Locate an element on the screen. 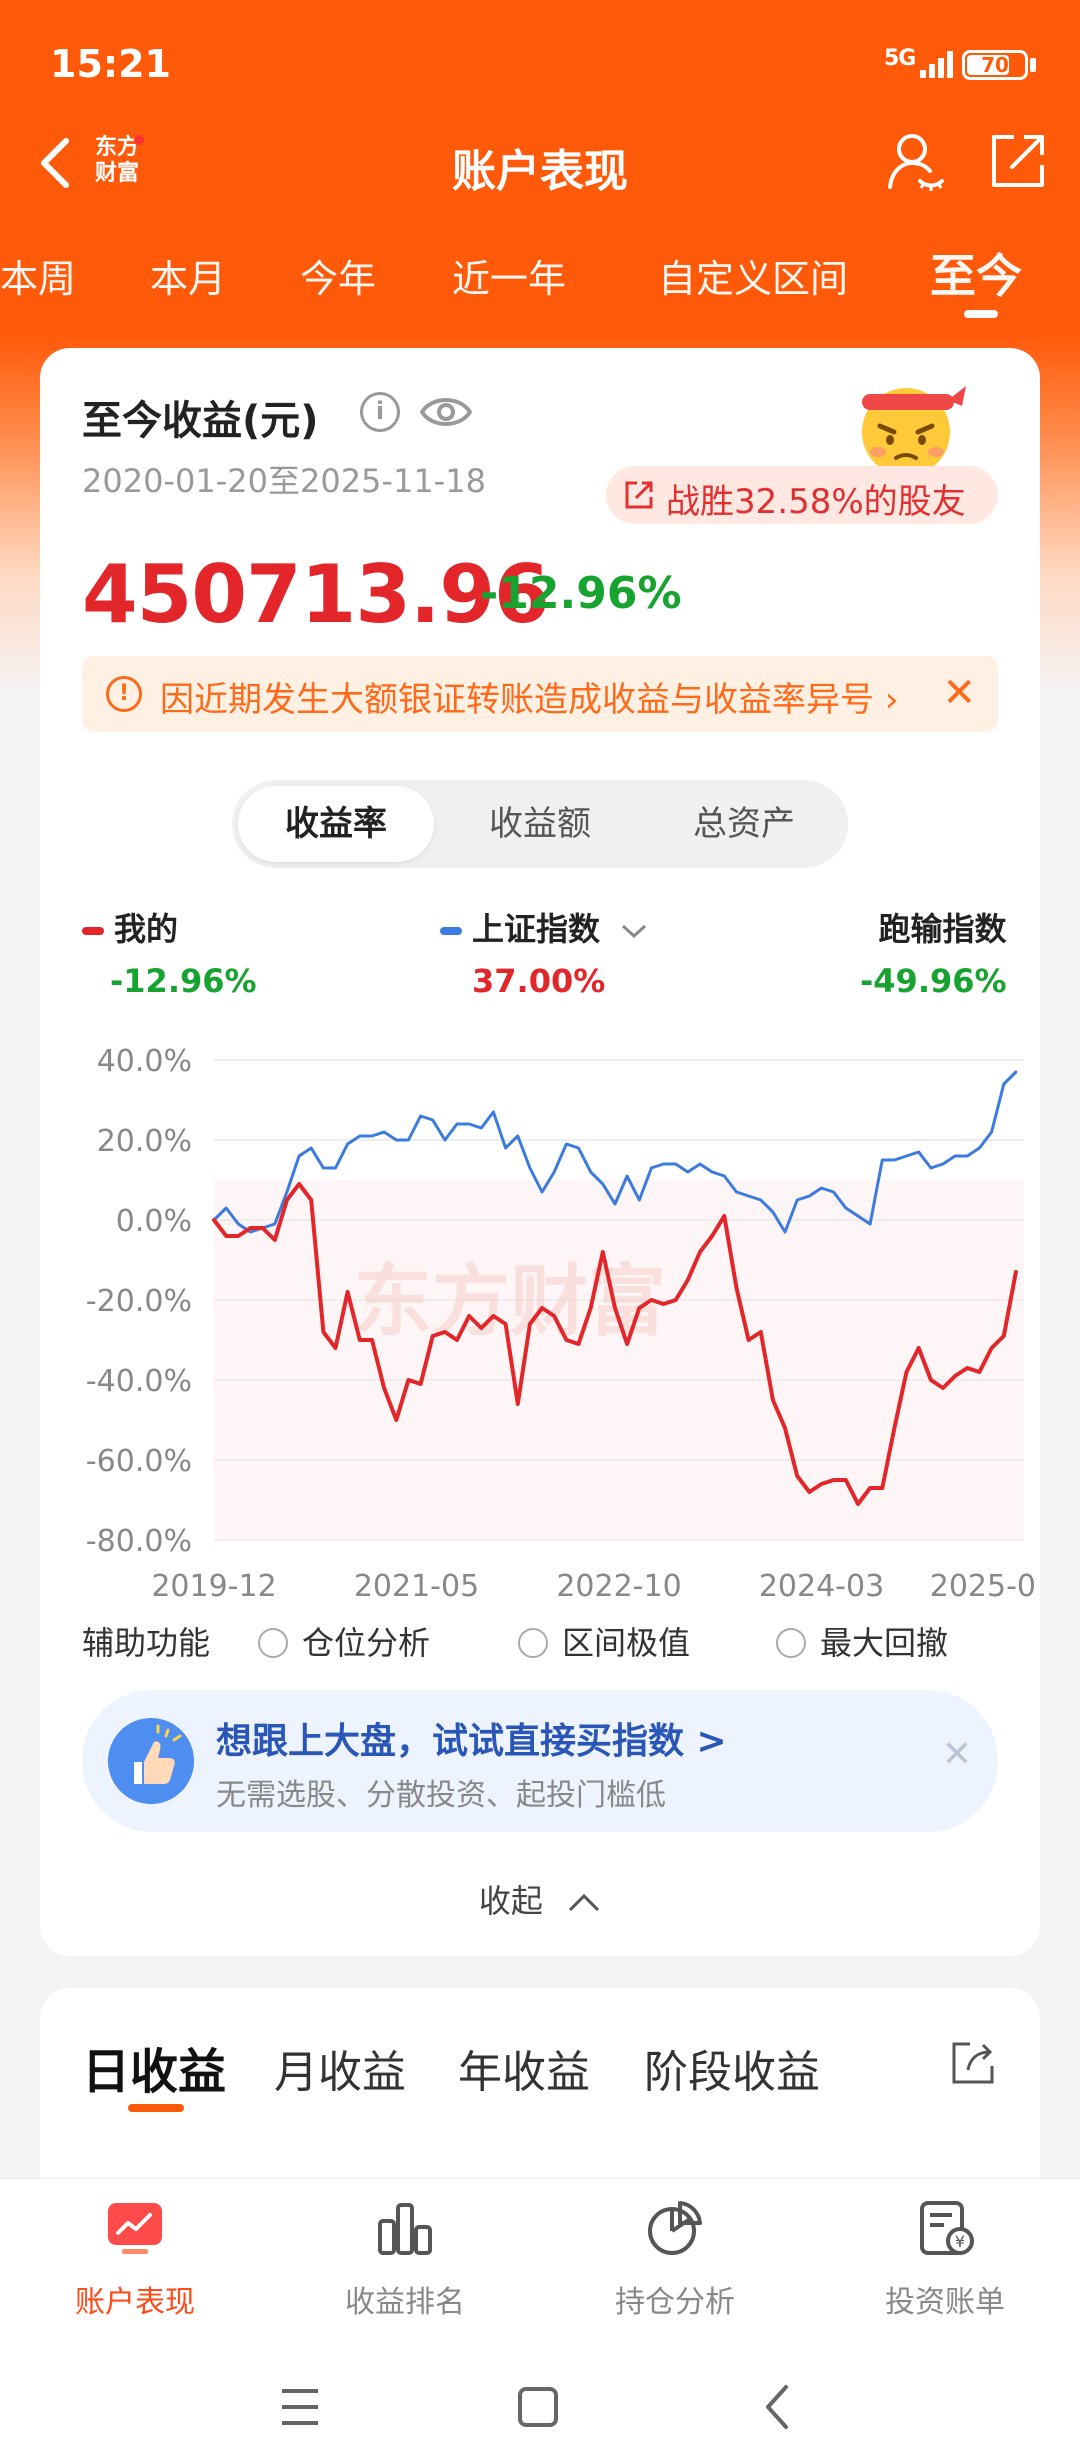  total-return-rate: -12.96% is located at coordinates (581, 593).